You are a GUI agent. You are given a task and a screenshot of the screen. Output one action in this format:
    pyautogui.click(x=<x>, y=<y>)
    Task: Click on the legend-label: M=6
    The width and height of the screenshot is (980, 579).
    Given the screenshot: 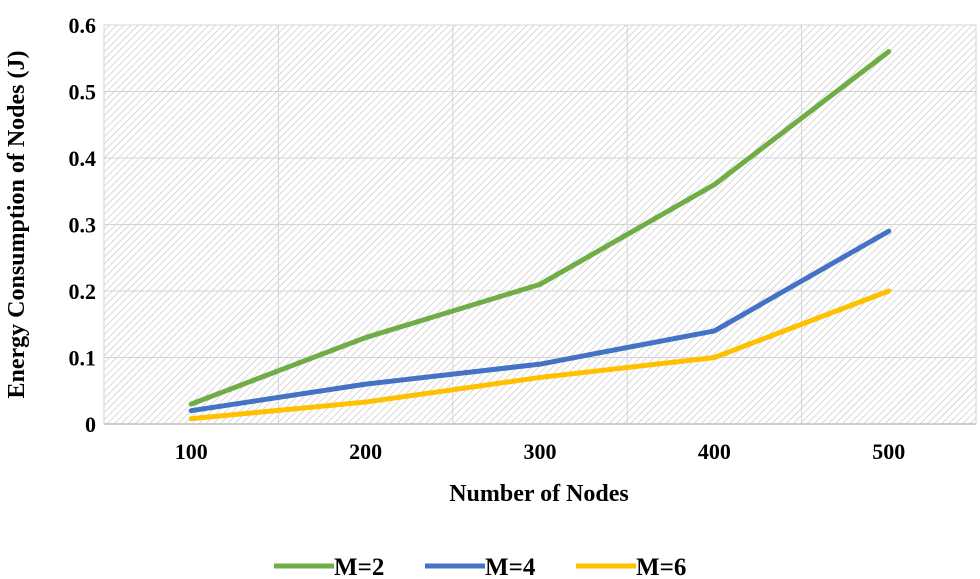 What is the action you would take?
    pyautogui.click(x=661, y=566)
    